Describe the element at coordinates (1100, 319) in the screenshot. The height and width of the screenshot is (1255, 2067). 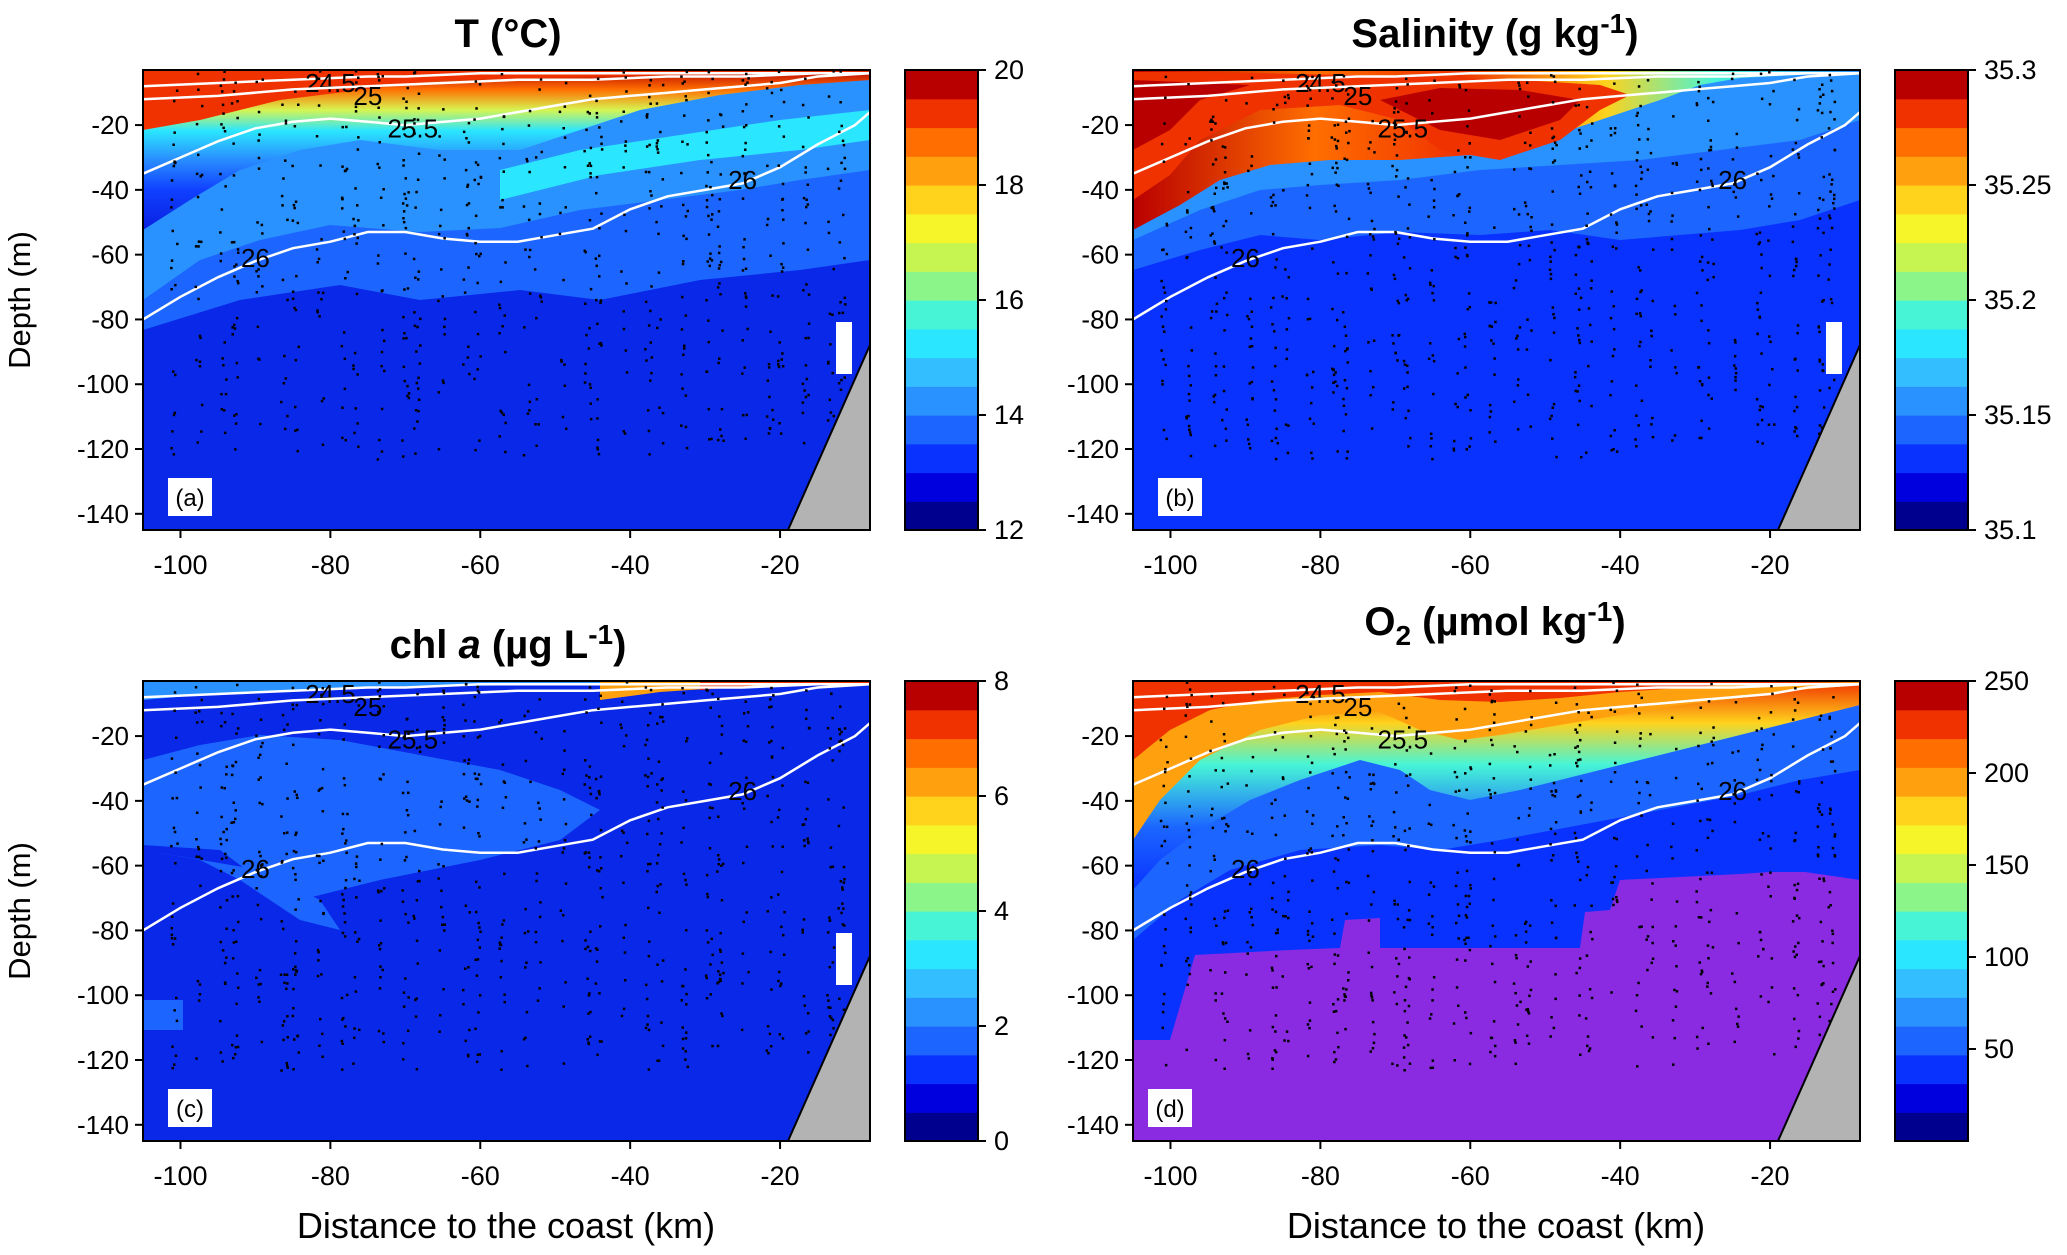
I see `panel-b-y-ticks: -20-40-60-80-100-120-140` at that location.